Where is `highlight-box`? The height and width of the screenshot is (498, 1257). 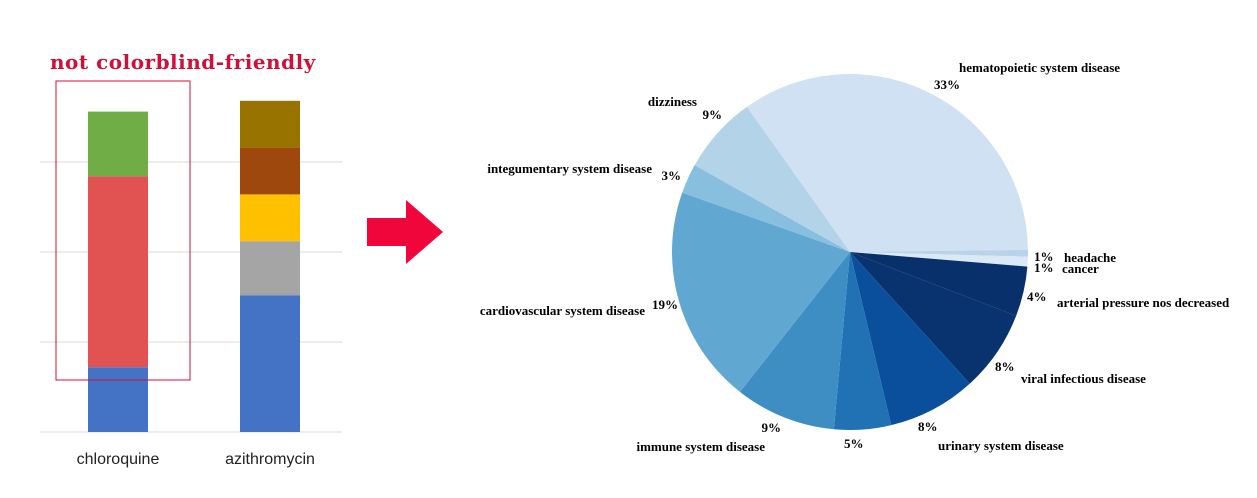
highlight-box is located at coordinates (123, 230).